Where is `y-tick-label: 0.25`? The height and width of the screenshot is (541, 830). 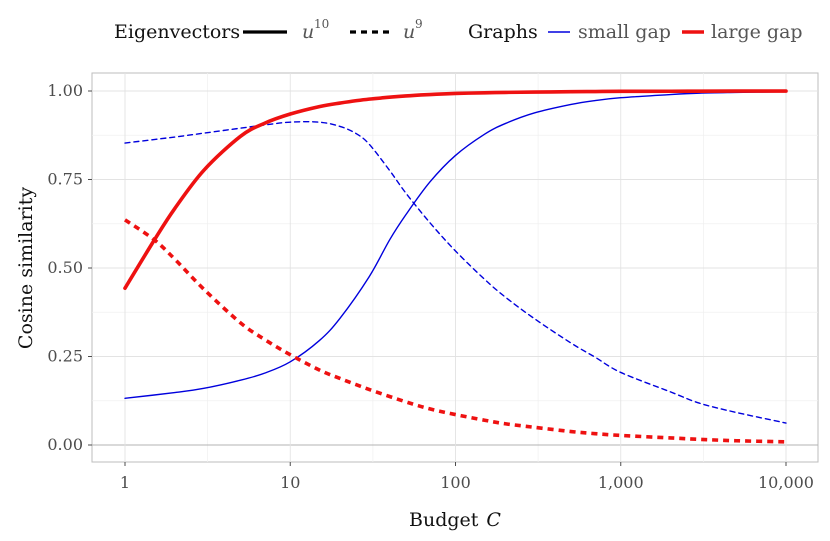
y-tick-label: 0.25 is located at coordinates (65, 356).